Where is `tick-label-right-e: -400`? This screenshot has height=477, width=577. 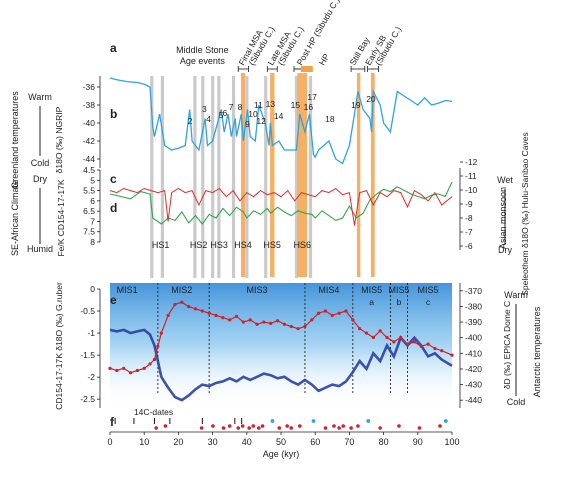 tick-label-right-e: -400 is located at coordinates (473, 338).